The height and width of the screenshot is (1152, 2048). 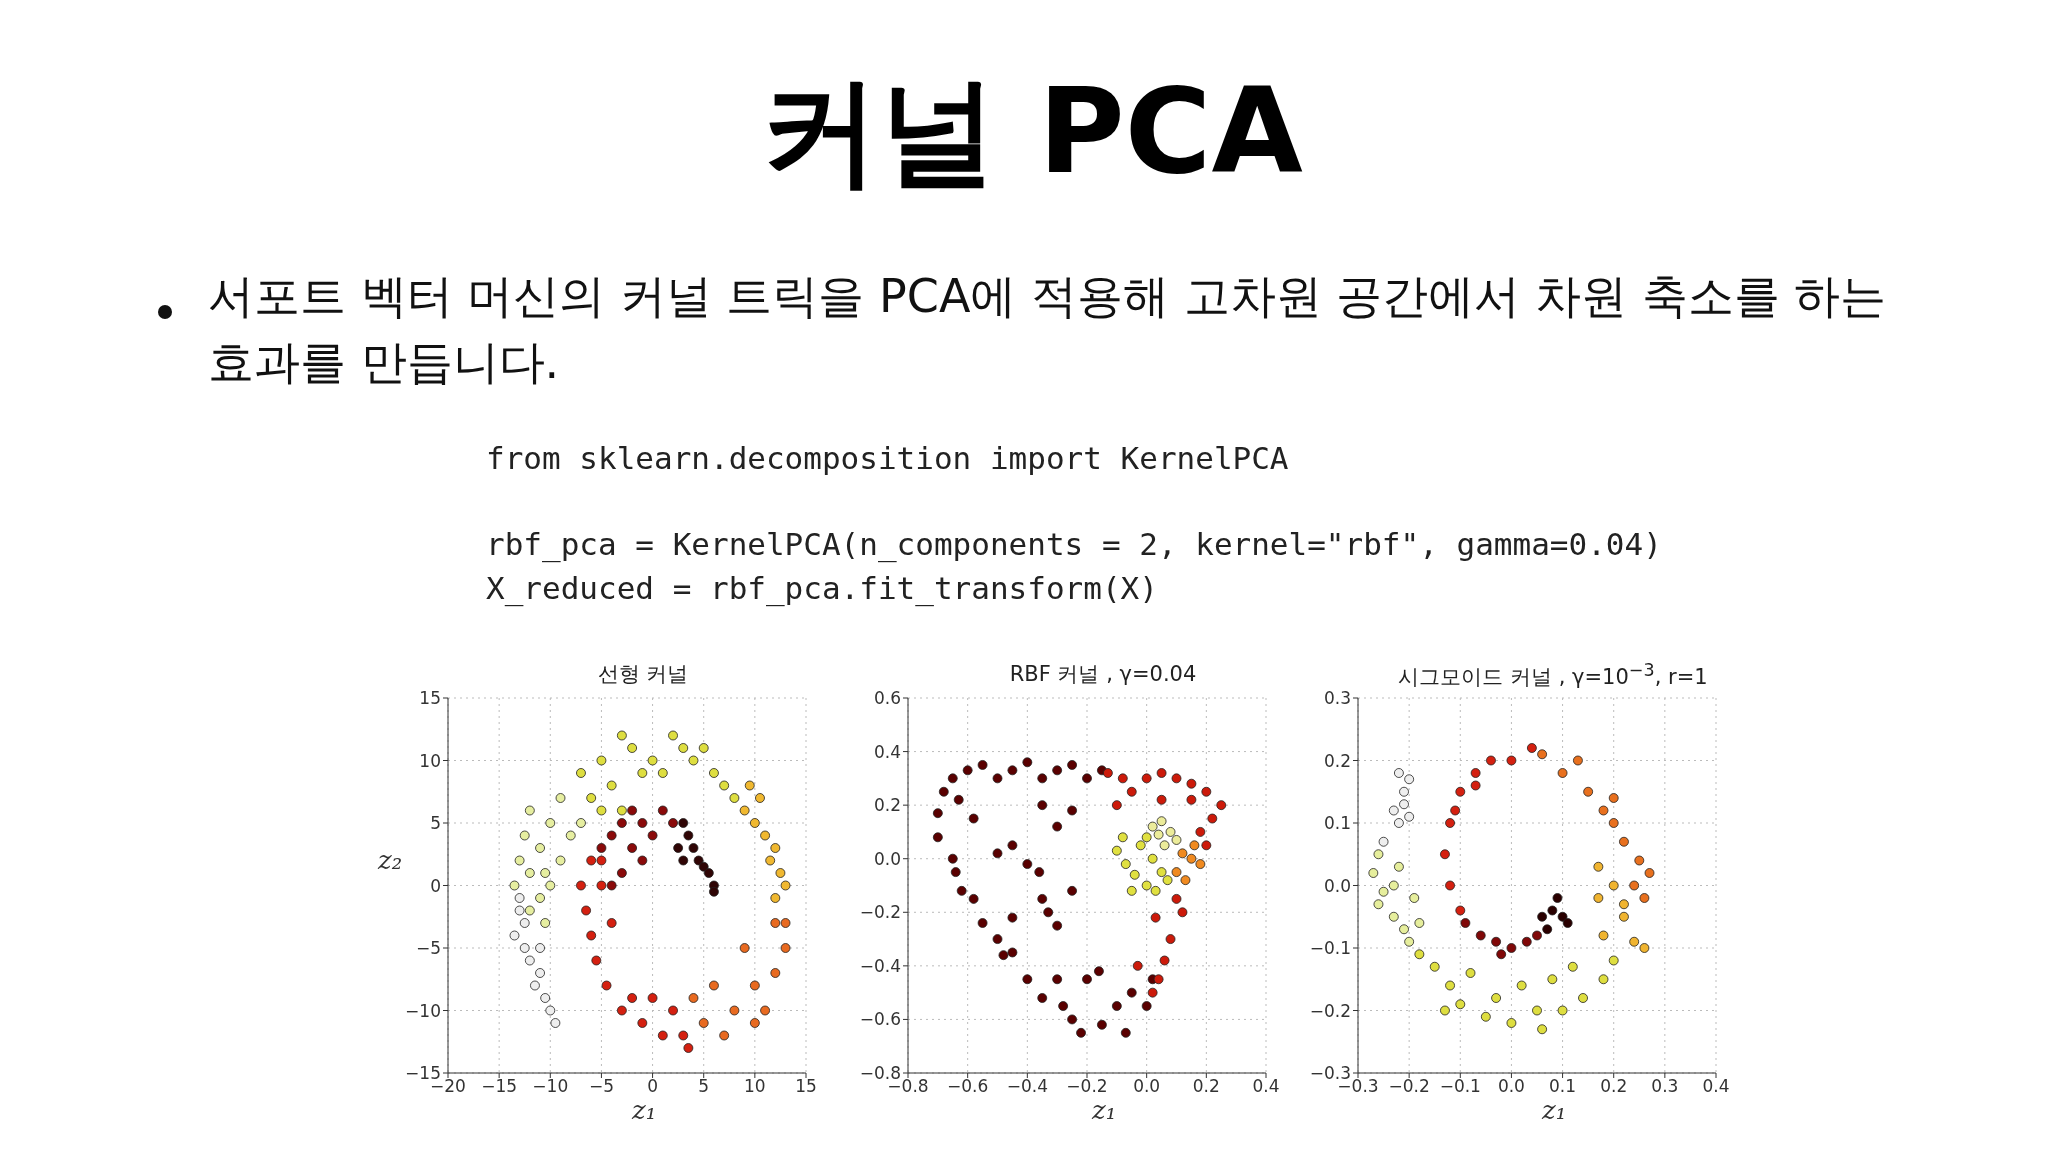 What do you see at coordinates (1103, 674) in the screenshot?
I see `chart-title: RBF 커널 , γ=0.04` at bounding box center [1103, 674].